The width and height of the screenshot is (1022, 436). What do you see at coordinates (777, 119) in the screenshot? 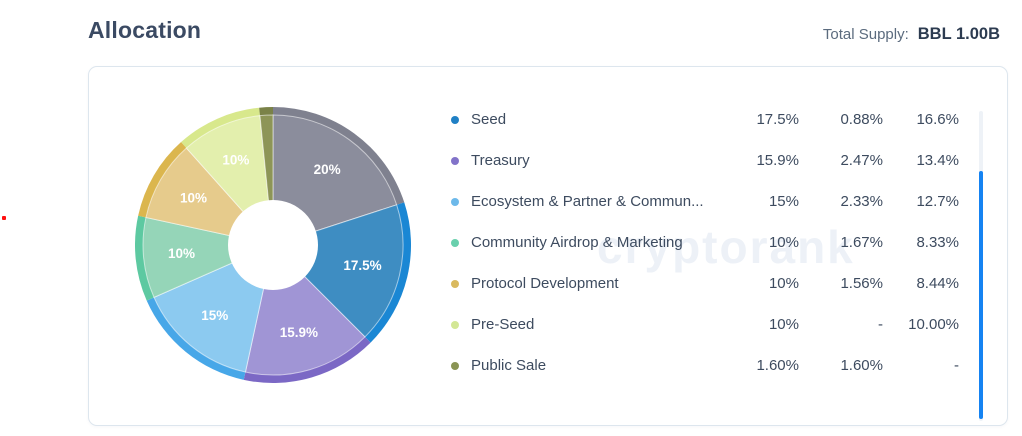
I see `legend-value-1: 17.5%` at bounding box center [777, 119].